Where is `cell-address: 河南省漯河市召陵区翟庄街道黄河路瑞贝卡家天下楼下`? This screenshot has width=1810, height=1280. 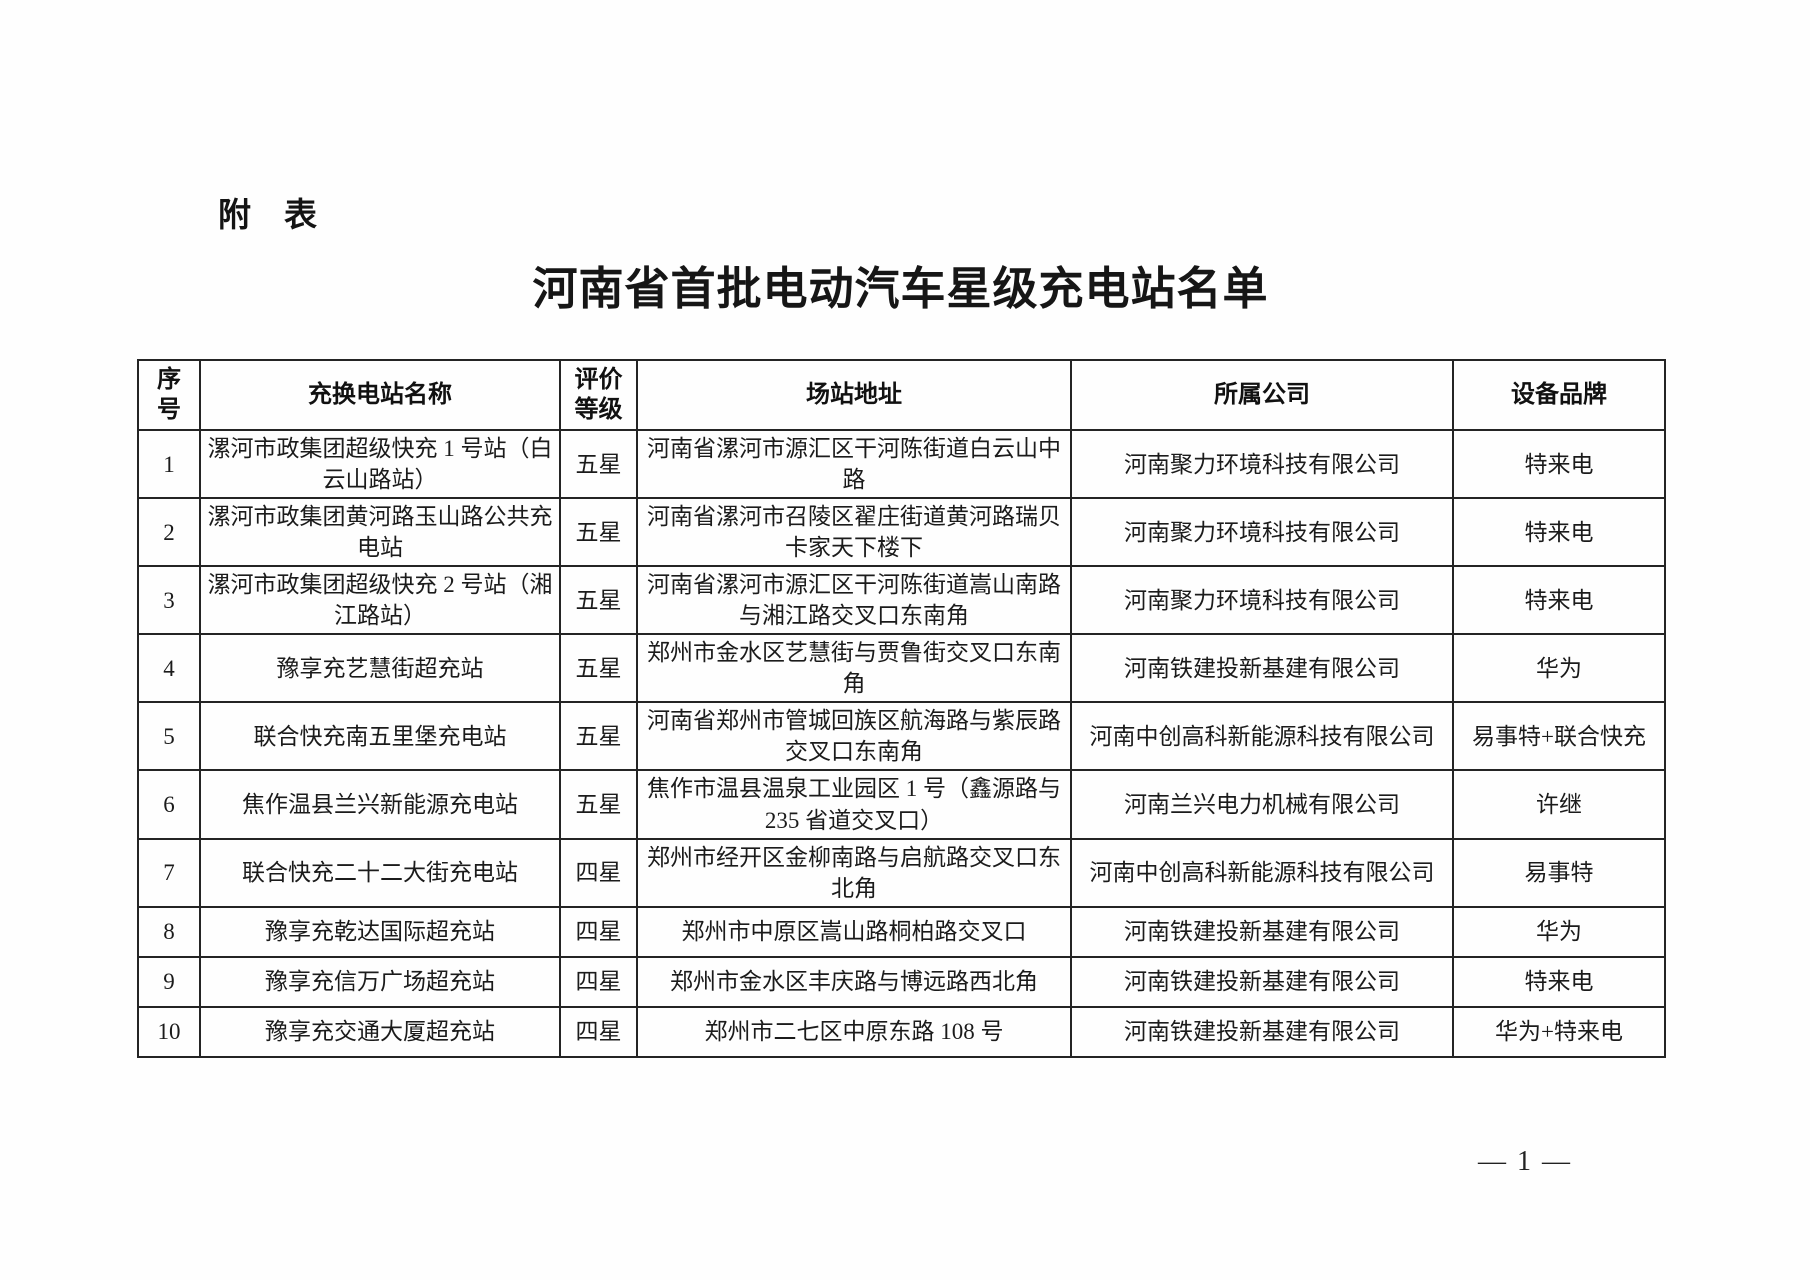 cell-address: 河南省漯河市召陵区翟庄街道黄河路瑞贝卡家天下楼下 is located at coordinates (854, 532).